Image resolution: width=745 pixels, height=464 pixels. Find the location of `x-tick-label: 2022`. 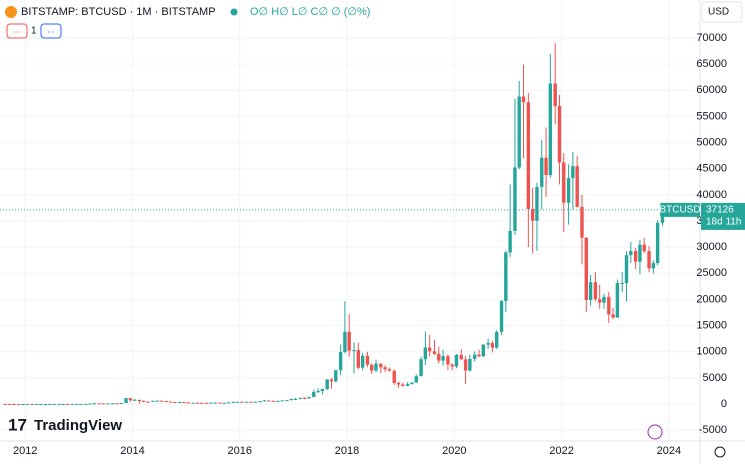

x-tick-label: 2022 is located at coordinates (561, 451).